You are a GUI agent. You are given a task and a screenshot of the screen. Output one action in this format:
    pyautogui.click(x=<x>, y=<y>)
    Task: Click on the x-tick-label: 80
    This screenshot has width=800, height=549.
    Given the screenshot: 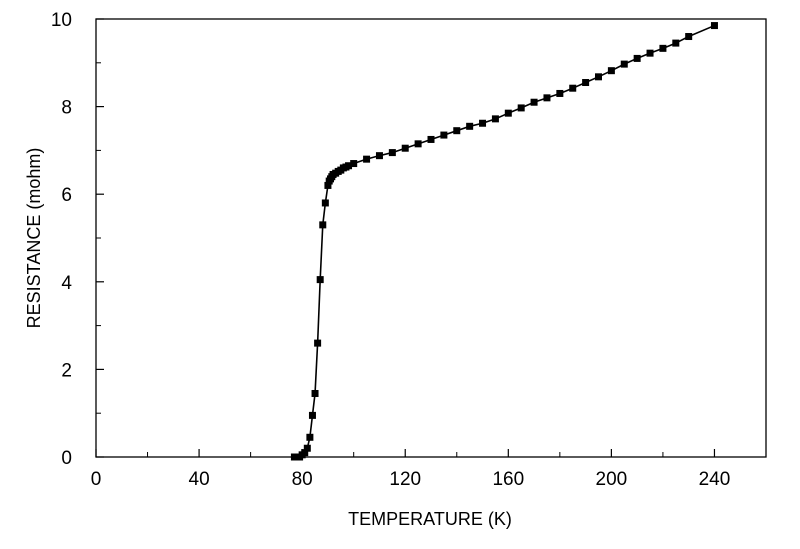 What is the action you would take?
    pyautogui.click(x=302, y=479)
    